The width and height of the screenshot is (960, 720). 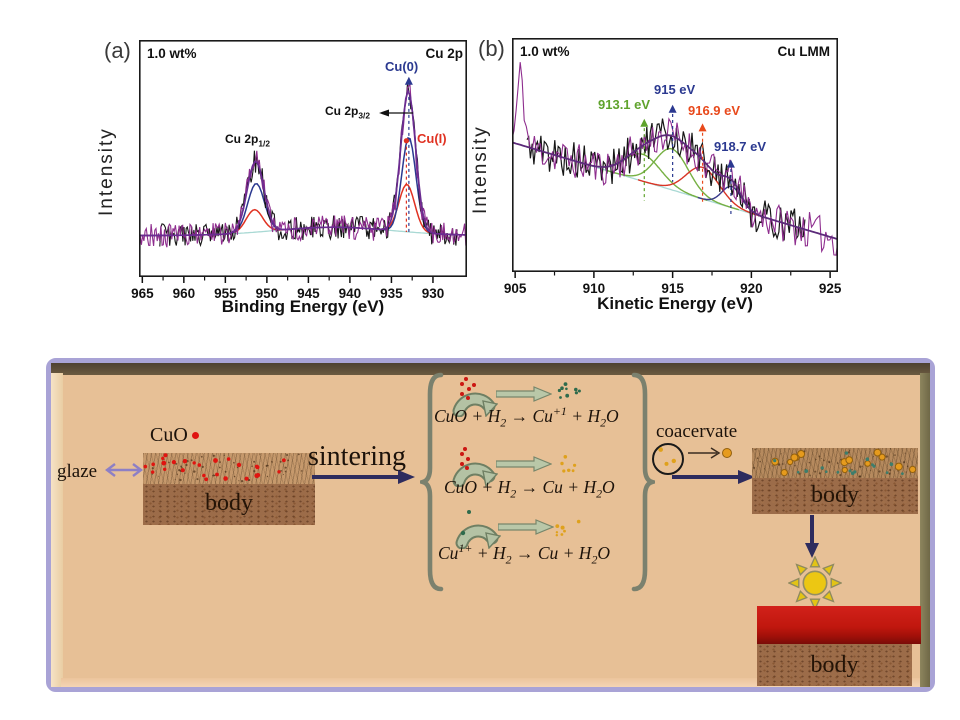 I want to click on ceramic-block-after: body, so click(x=835, y=481).